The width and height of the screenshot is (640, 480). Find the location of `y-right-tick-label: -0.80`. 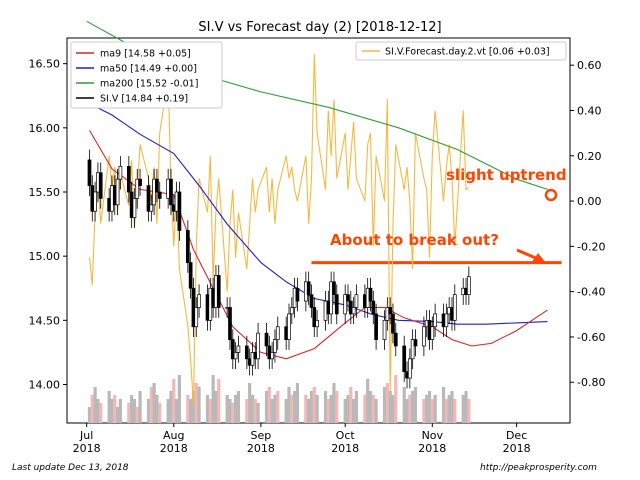

y-right-tick-label: -0.80 is located at coordinates (591, 382).